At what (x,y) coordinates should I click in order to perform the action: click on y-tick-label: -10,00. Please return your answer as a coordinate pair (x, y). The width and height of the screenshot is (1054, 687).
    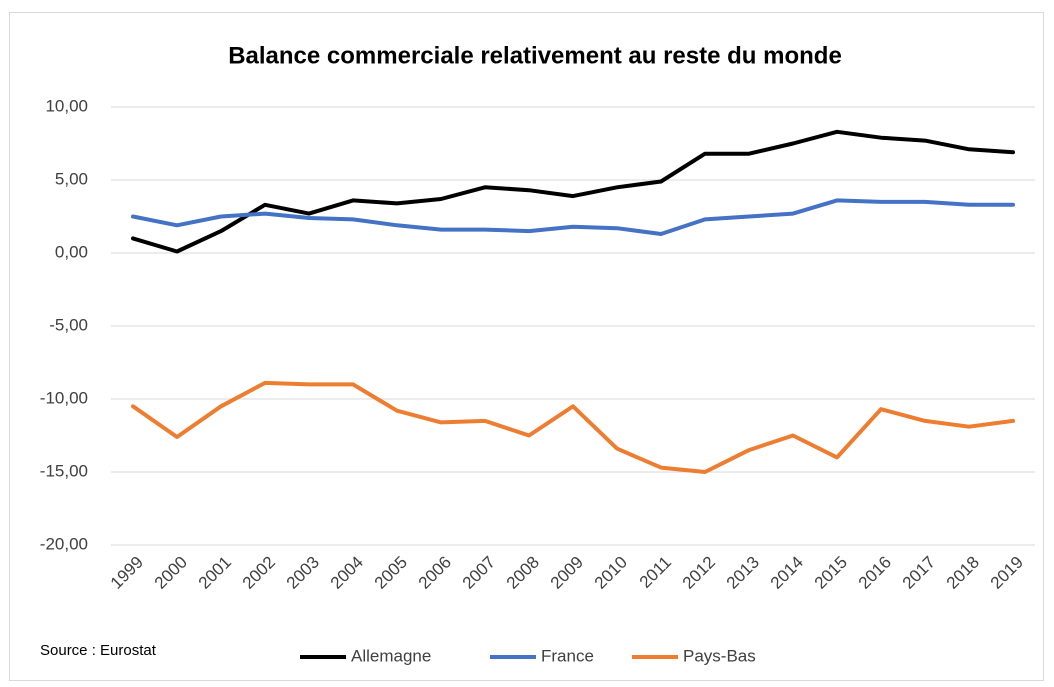
    Looking at the image, I should click on (64, 397).